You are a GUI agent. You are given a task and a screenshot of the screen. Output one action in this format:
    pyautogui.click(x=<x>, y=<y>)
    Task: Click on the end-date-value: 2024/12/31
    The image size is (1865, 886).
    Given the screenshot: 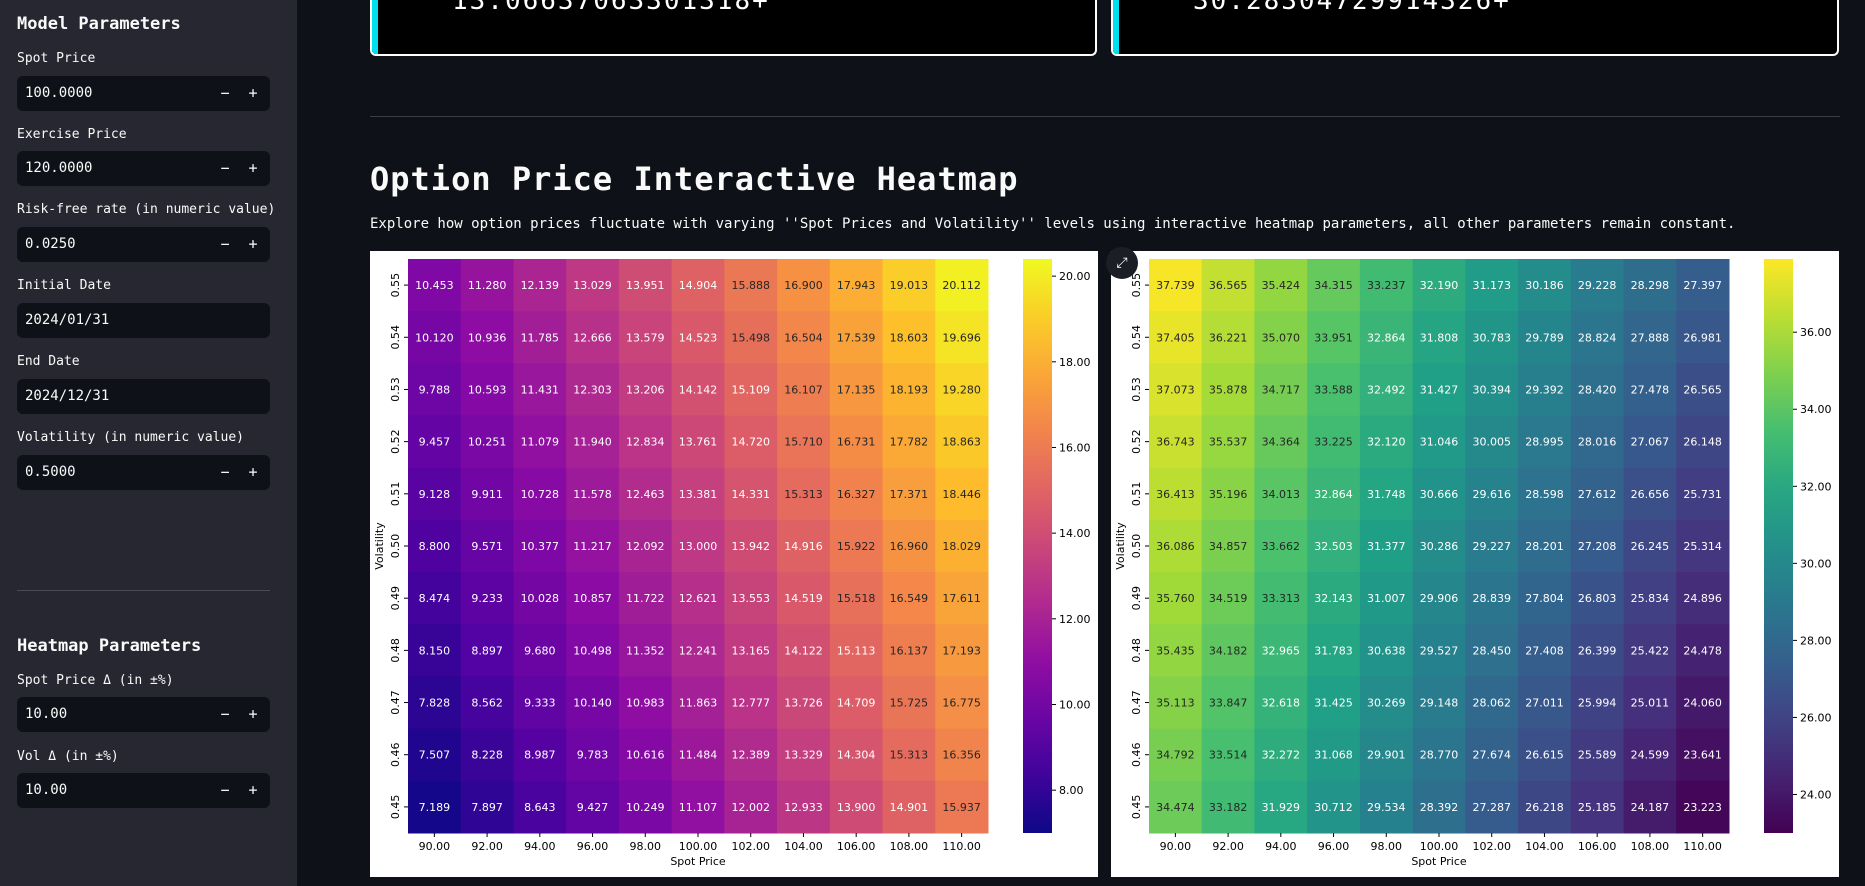 What is the action you would take?
    pyautogui.click(x=67, y=396)
    